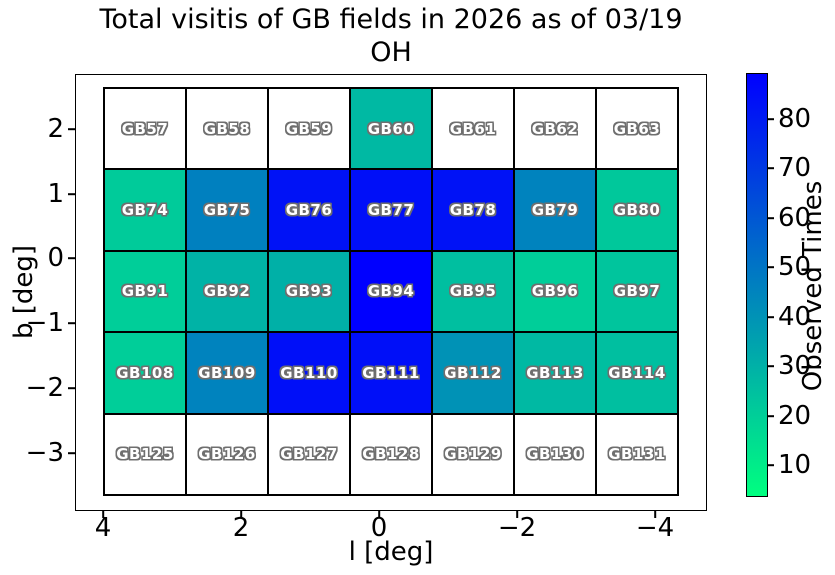  I want to click on field-cell-label: GB57, so click(145, 128).